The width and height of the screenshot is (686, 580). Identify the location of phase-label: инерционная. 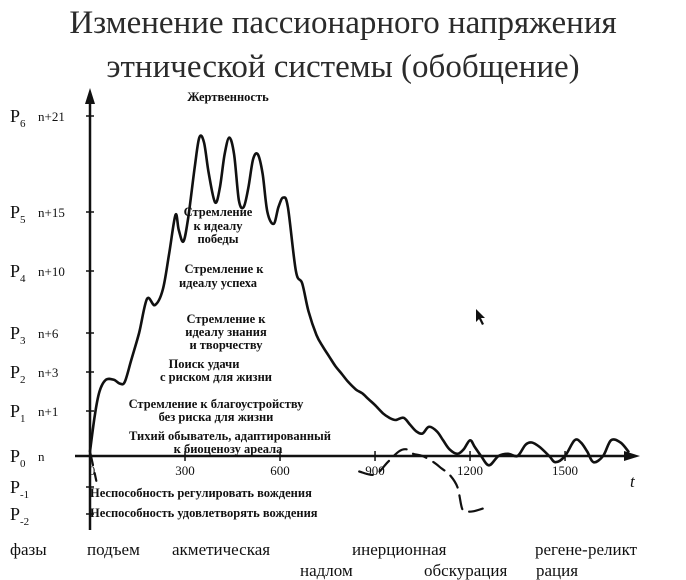
(399, 549).